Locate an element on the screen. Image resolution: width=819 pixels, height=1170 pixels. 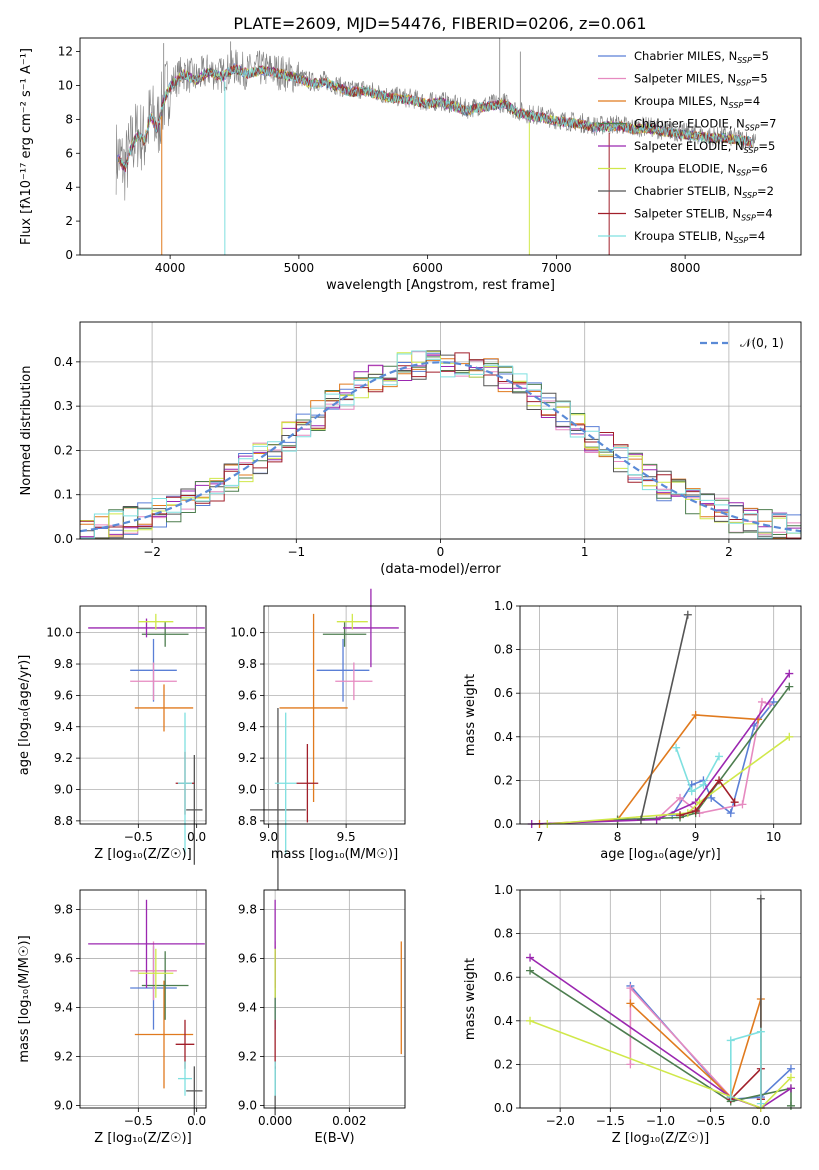
x-axis-label: mass [log₁₀(M/M☉)] is located at coordinates (334, 854).